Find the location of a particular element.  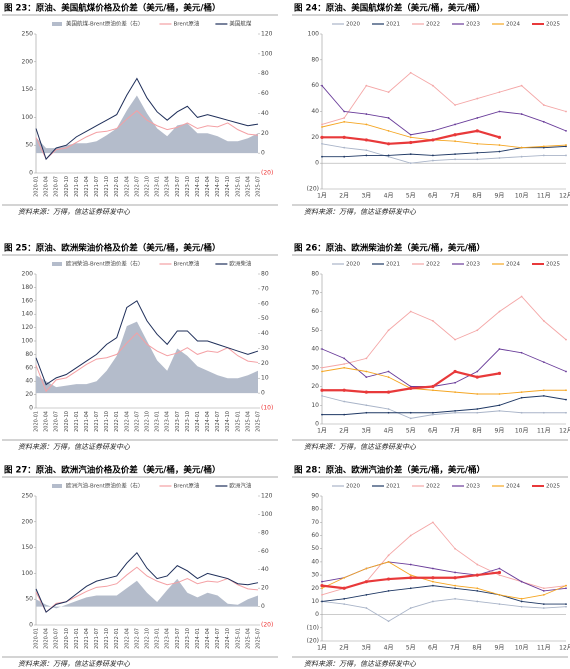

legend-label: 欧洲柴油 is located at coordinates (240, 264).